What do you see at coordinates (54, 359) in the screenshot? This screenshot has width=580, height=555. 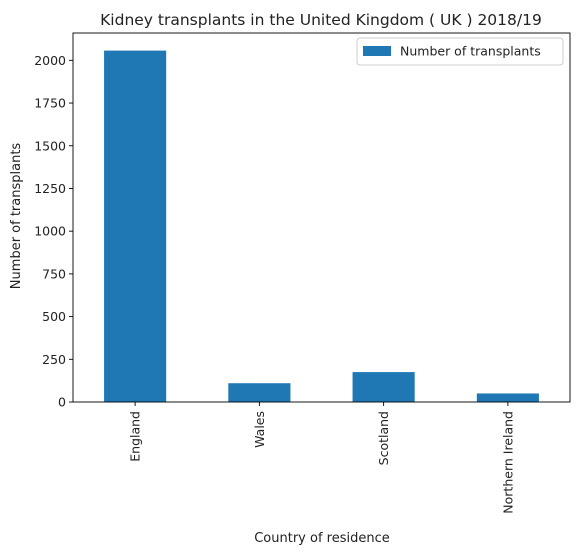 I see `y-tick-label: 250` at bounding box center [54, 359].